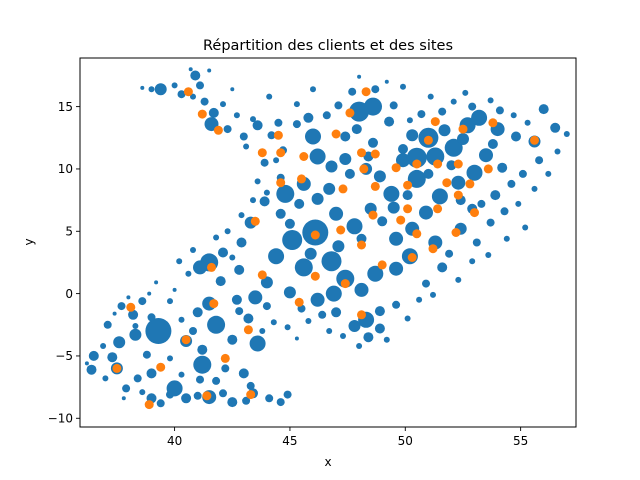 The width and height of the screenshot is (640, 480). I want to click on y-axis-label: y, so click(29, 241).